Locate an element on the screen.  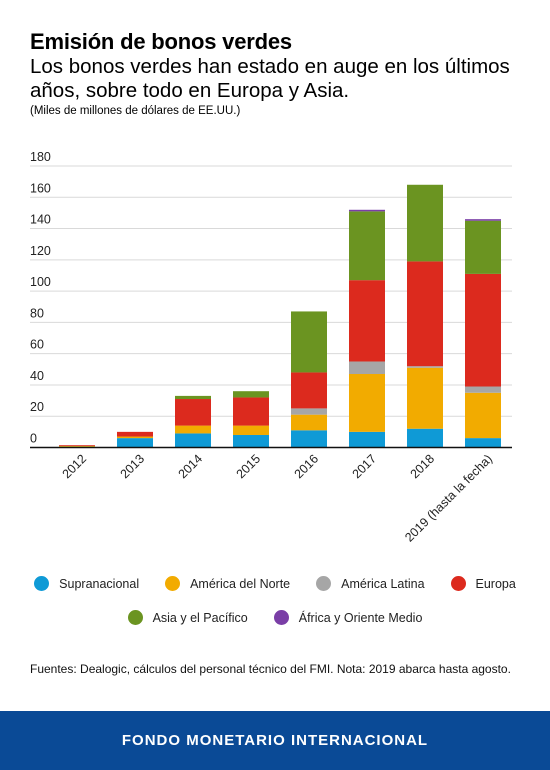
legend-item-europa: Europa is located at coordinates (483, 583).